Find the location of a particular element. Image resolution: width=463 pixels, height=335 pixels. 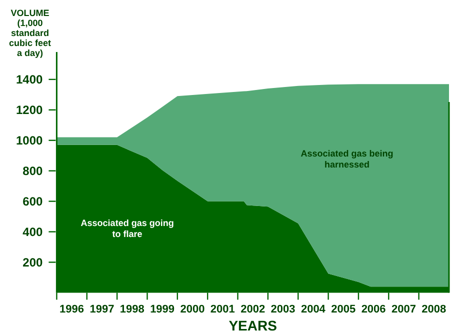

y-tick-label: 1000 is located at coordinates (30, 141).